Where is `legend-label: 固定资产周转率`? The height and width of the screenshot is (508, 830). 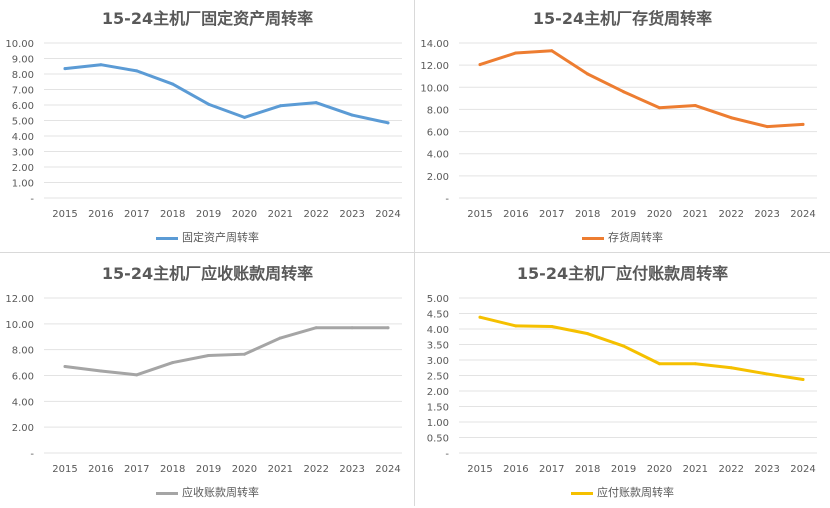 legend-label: 固定资产周转率 is located at coordinates (220, 237).